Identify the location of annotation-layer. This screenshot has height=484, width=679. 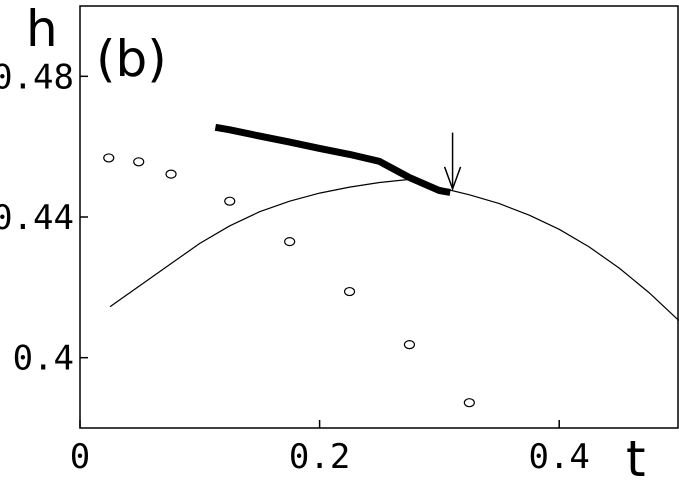
(452, 162).